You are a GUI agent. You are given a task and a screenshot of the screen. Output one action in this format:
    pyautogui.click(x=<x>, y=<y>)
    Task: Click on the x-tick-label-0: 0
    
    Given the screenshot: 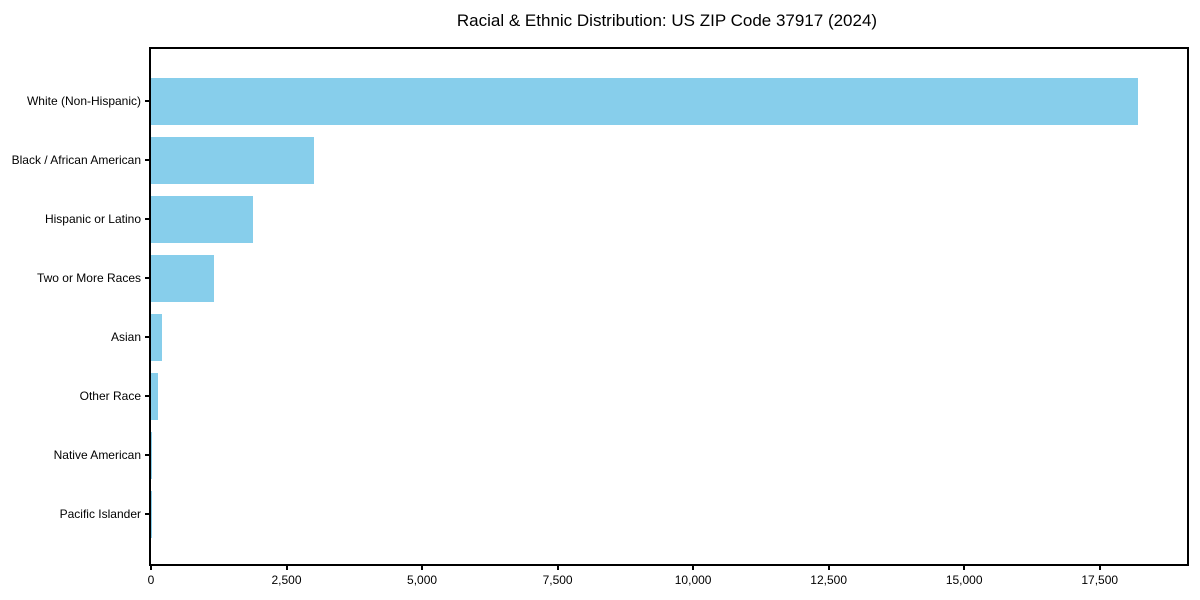 What is the action you would take?
    pyautogui.click(x=151, y=580)
    